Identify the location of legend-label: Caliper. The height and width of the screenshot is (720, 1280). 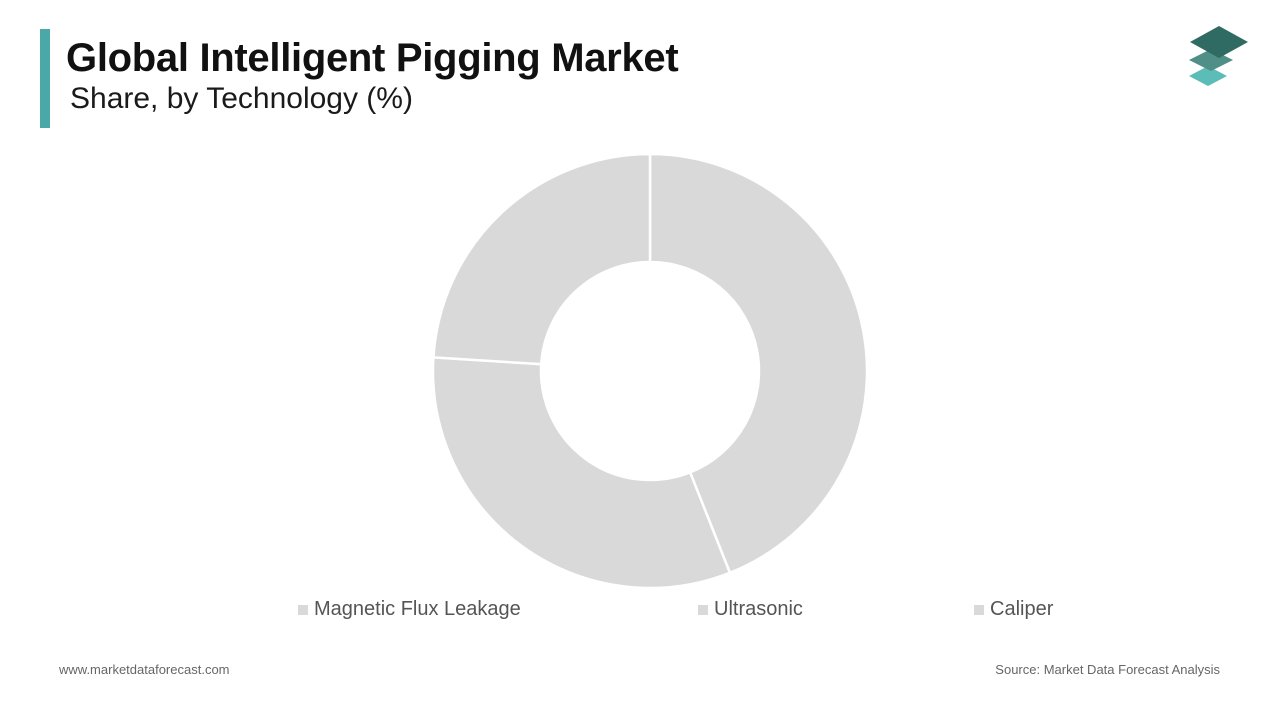
(1022, 609).